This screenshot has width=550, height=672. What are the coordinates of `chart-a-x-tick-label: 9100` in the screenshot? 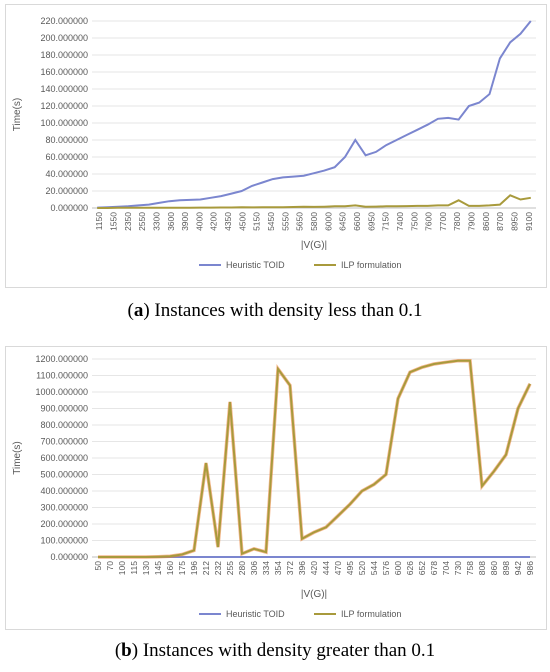 It's located at (529, 221).